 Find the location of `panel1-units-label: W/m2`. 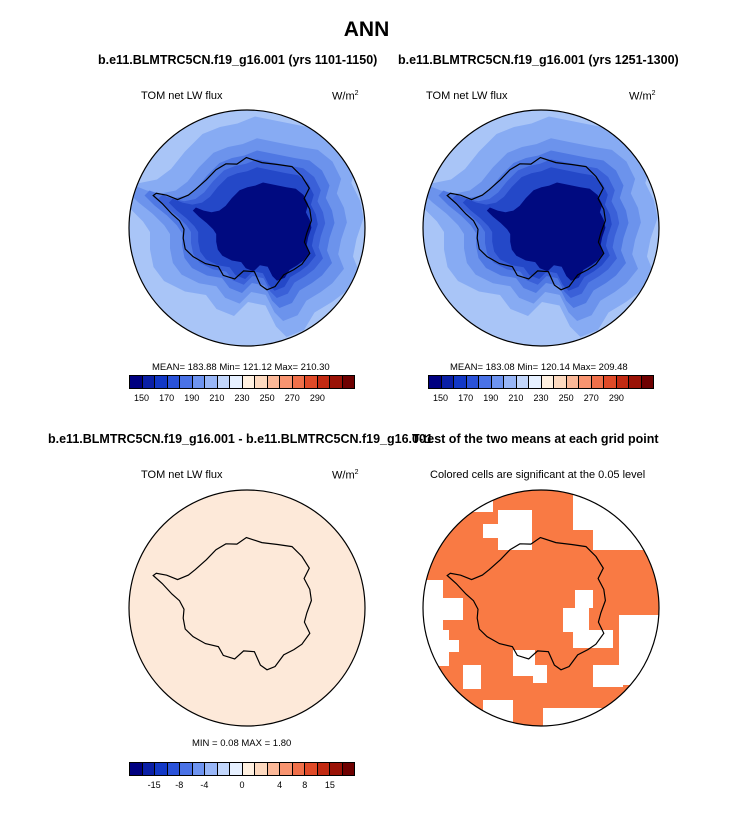

panel1-units-label: W/m2 is located at coordinates (345, 96).